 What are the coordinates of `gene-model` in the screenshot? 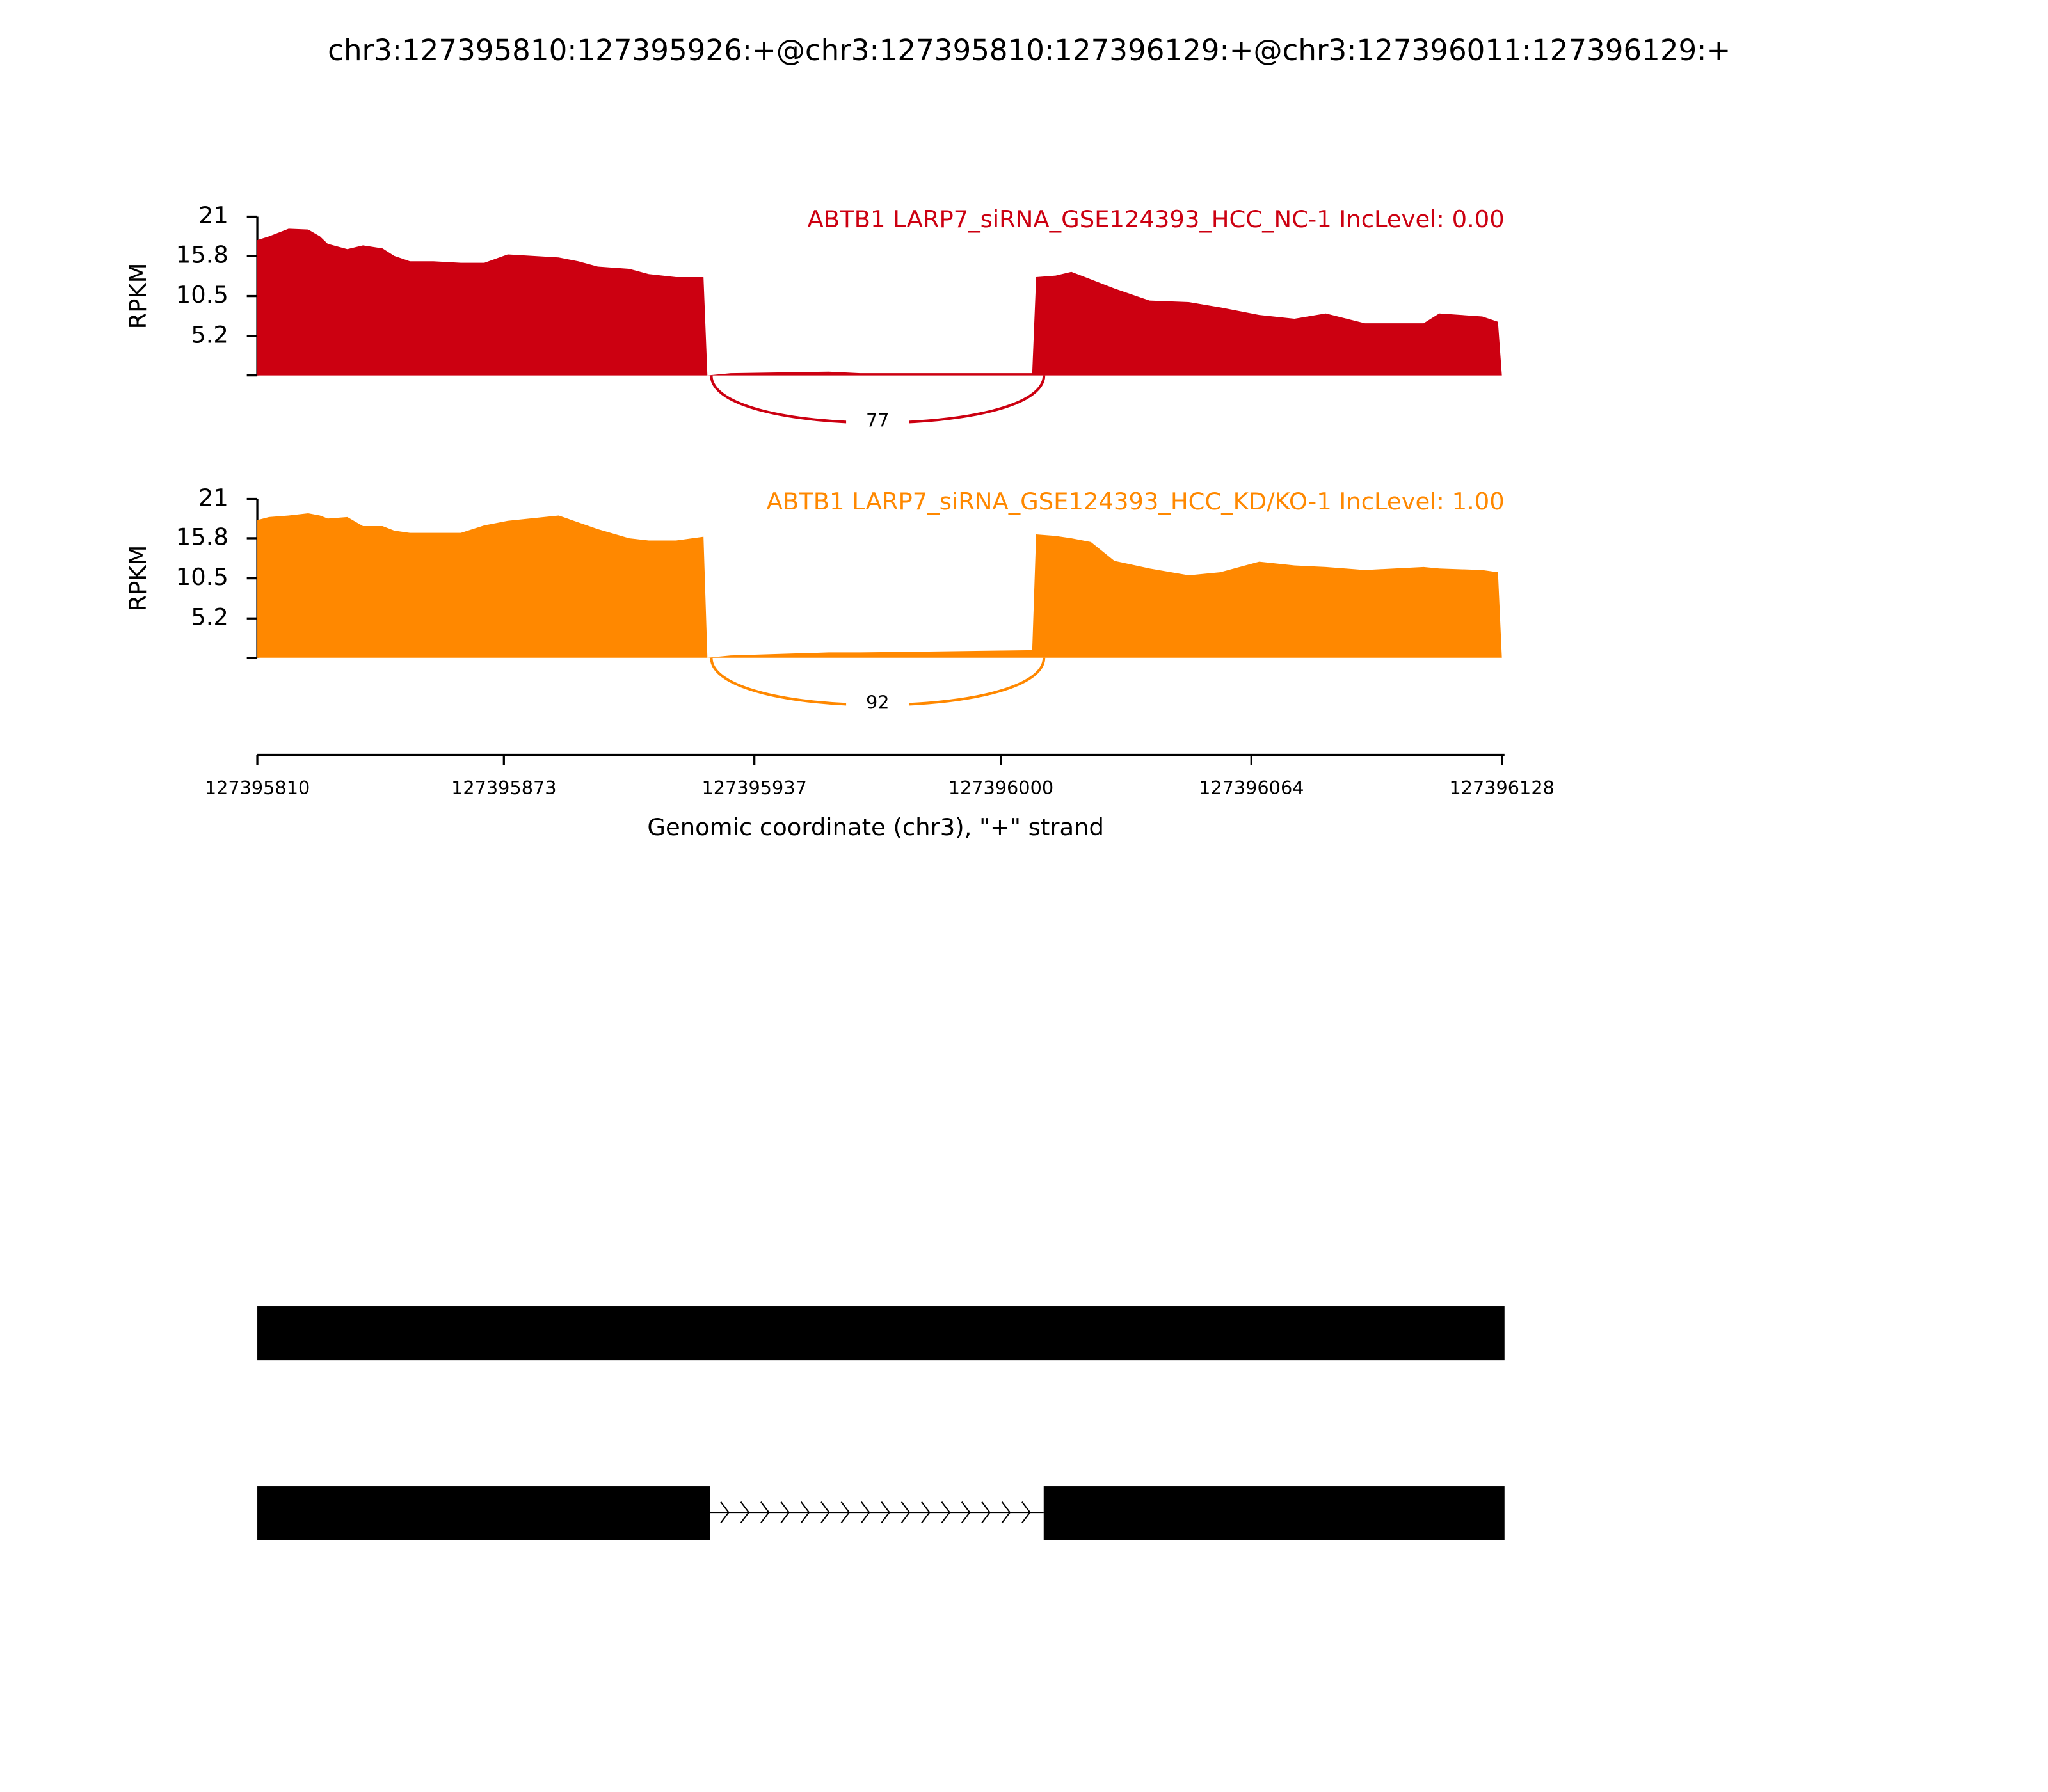 It's located at (881, 1423).